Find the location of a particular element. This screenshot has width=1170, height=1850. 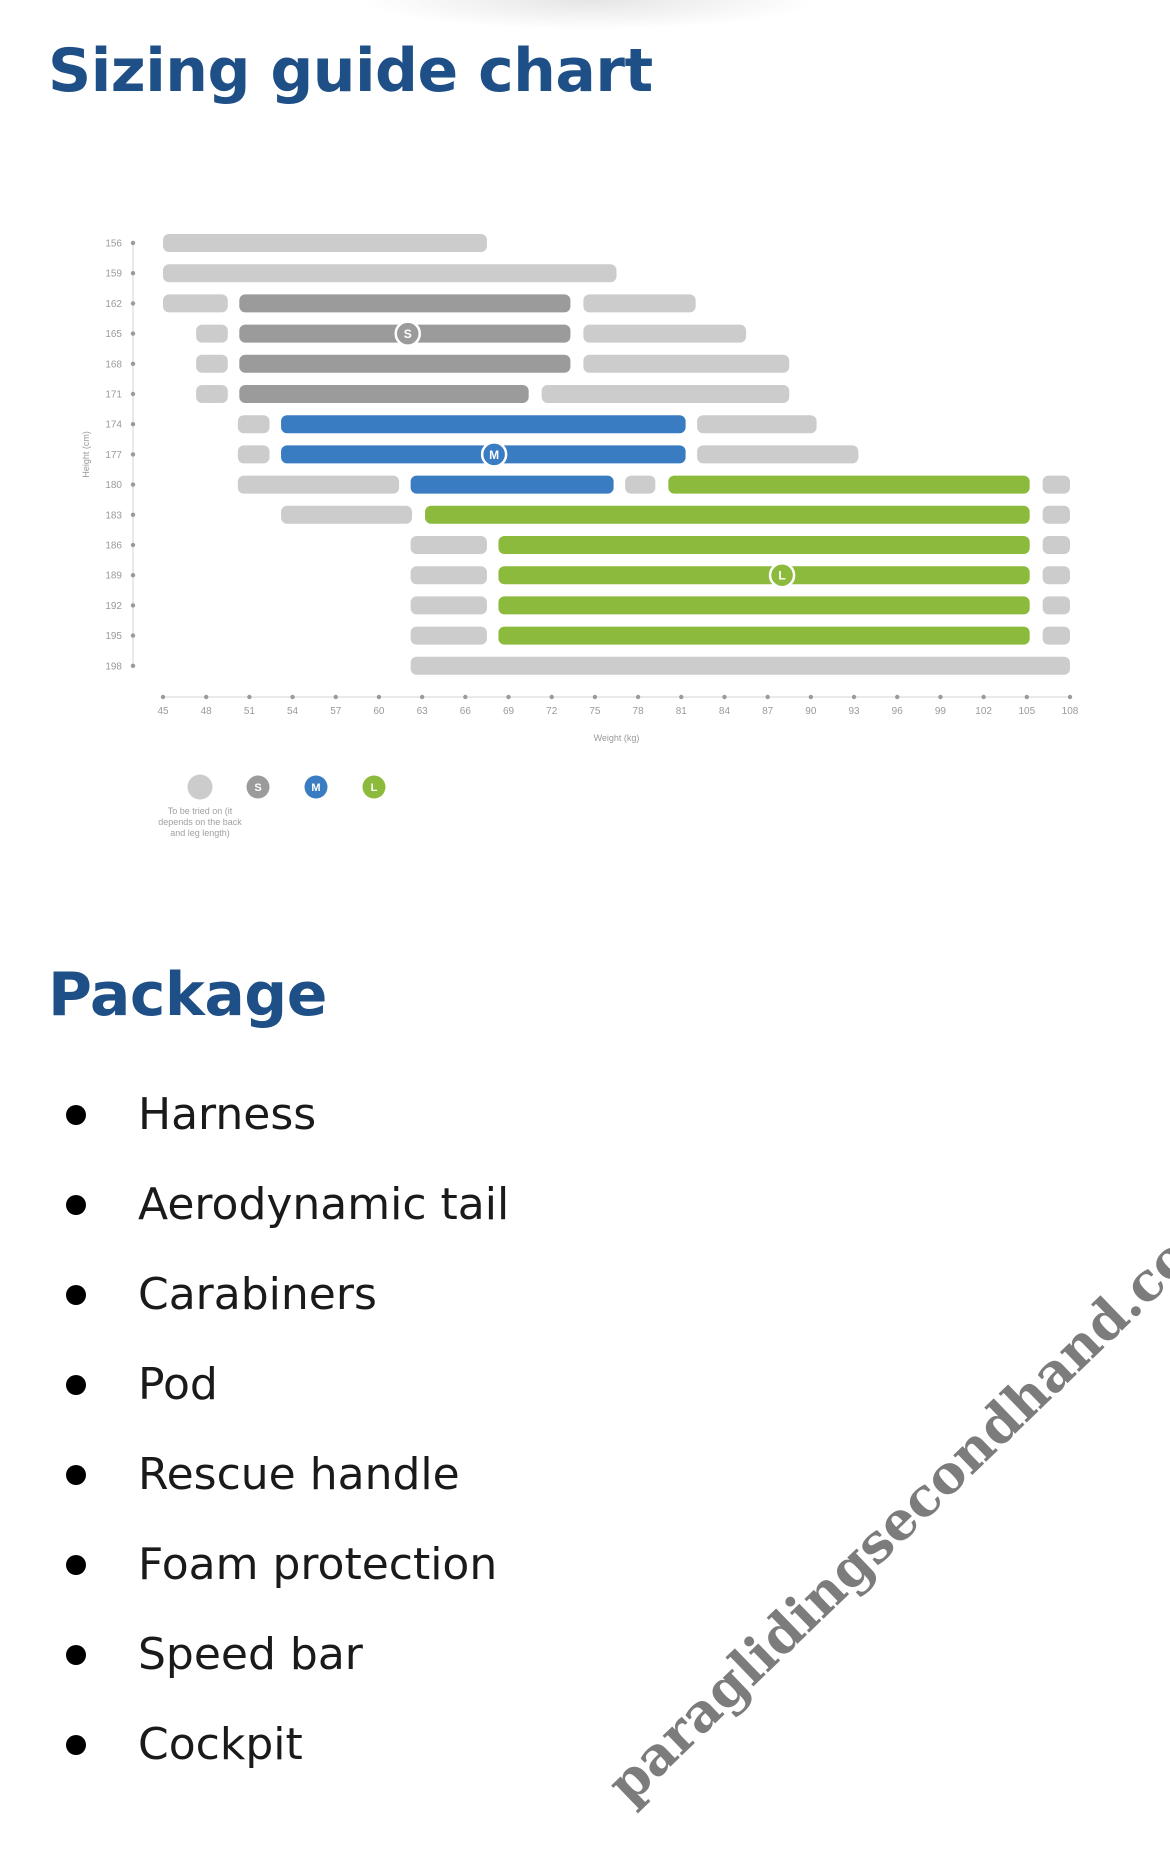

x-tick-label: 87 is located at coordinates (768, 711).